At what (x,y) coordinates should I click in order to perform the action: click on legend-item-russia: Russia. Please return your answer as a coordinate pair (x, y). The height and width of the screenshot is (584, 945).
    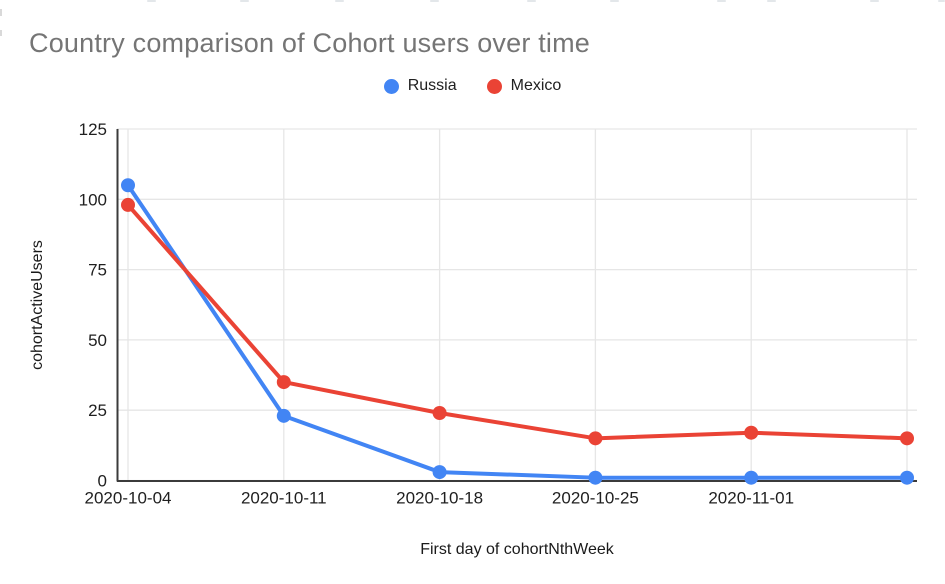
    Looking at the image, I should click on (420, 86).